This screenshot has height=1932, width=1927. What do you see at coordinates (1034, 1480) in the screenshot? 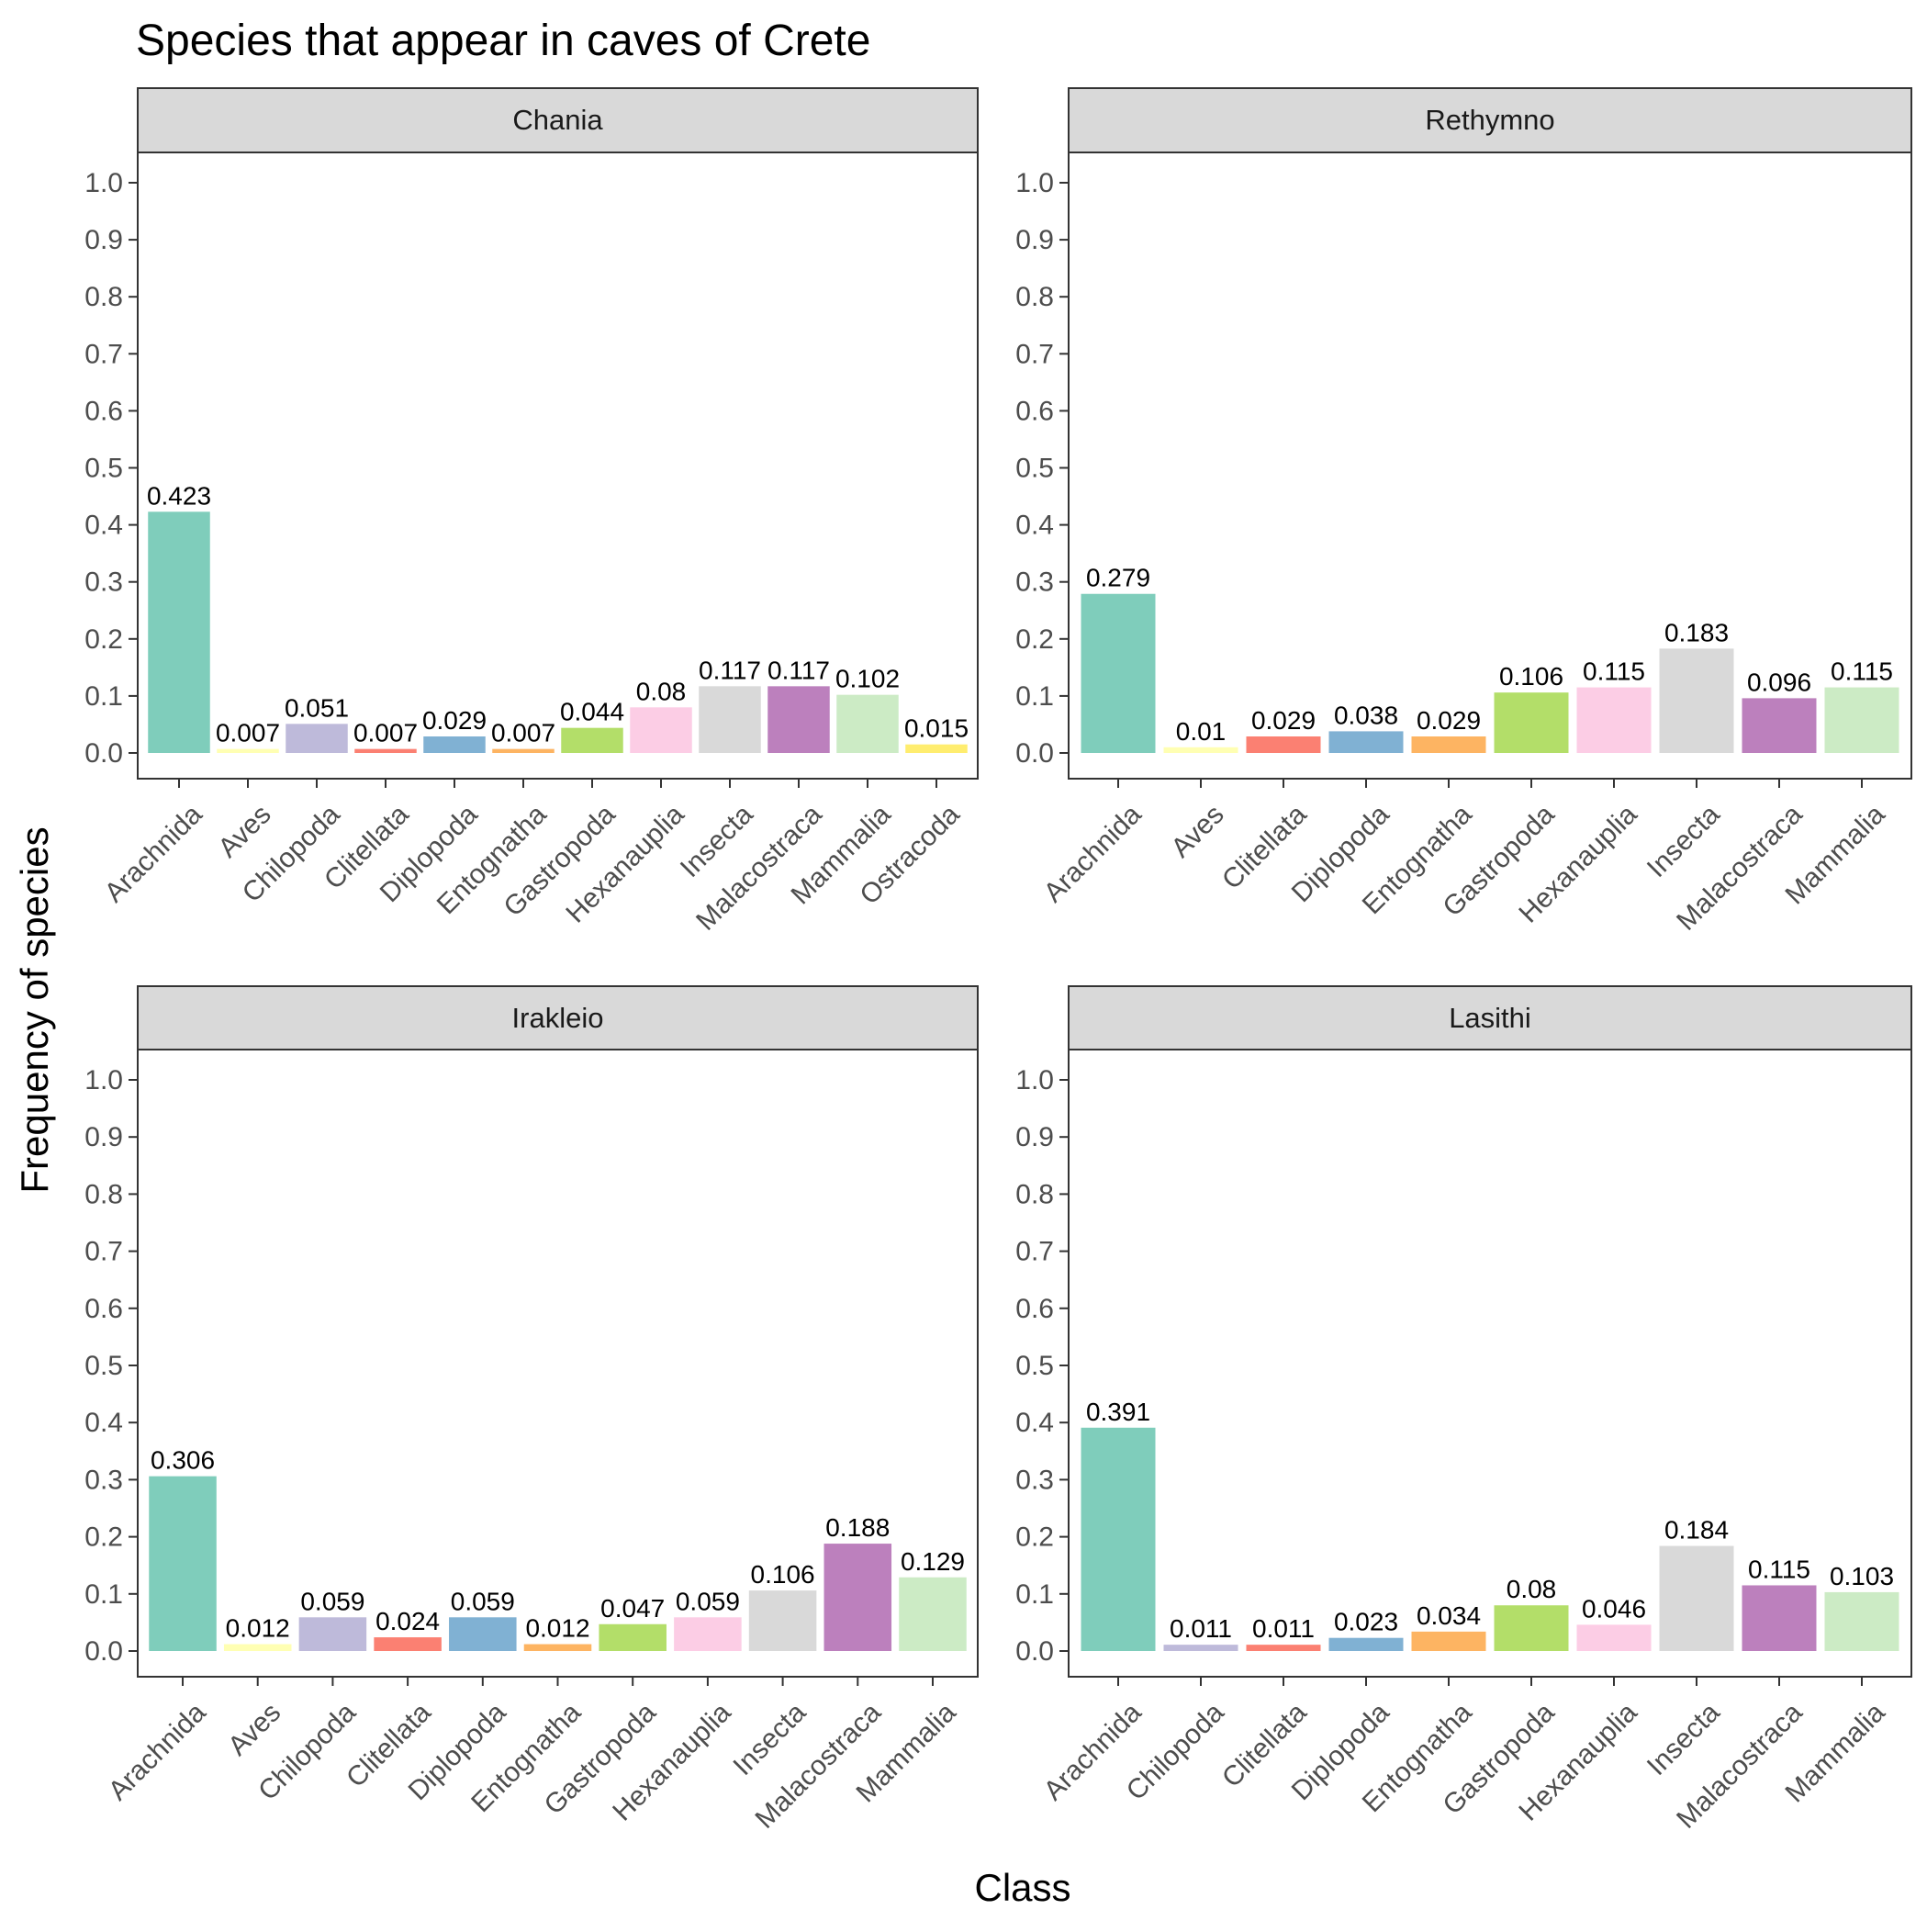
I see `y-tick-label-lasithi: 0.3` at bounding box center [1034, 1480].